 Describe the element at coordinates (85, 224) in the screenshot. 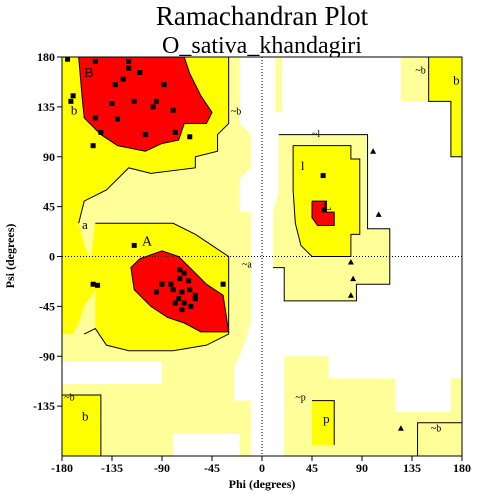

I see `region-label: a` at that location.